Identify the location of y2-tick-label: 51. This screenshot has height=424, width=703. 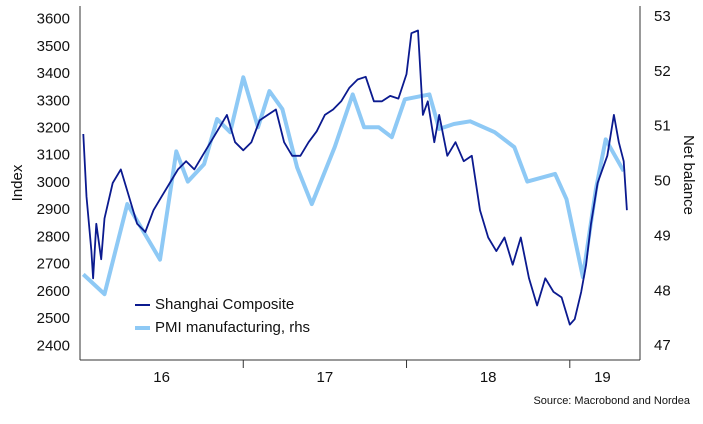
(662, 126).